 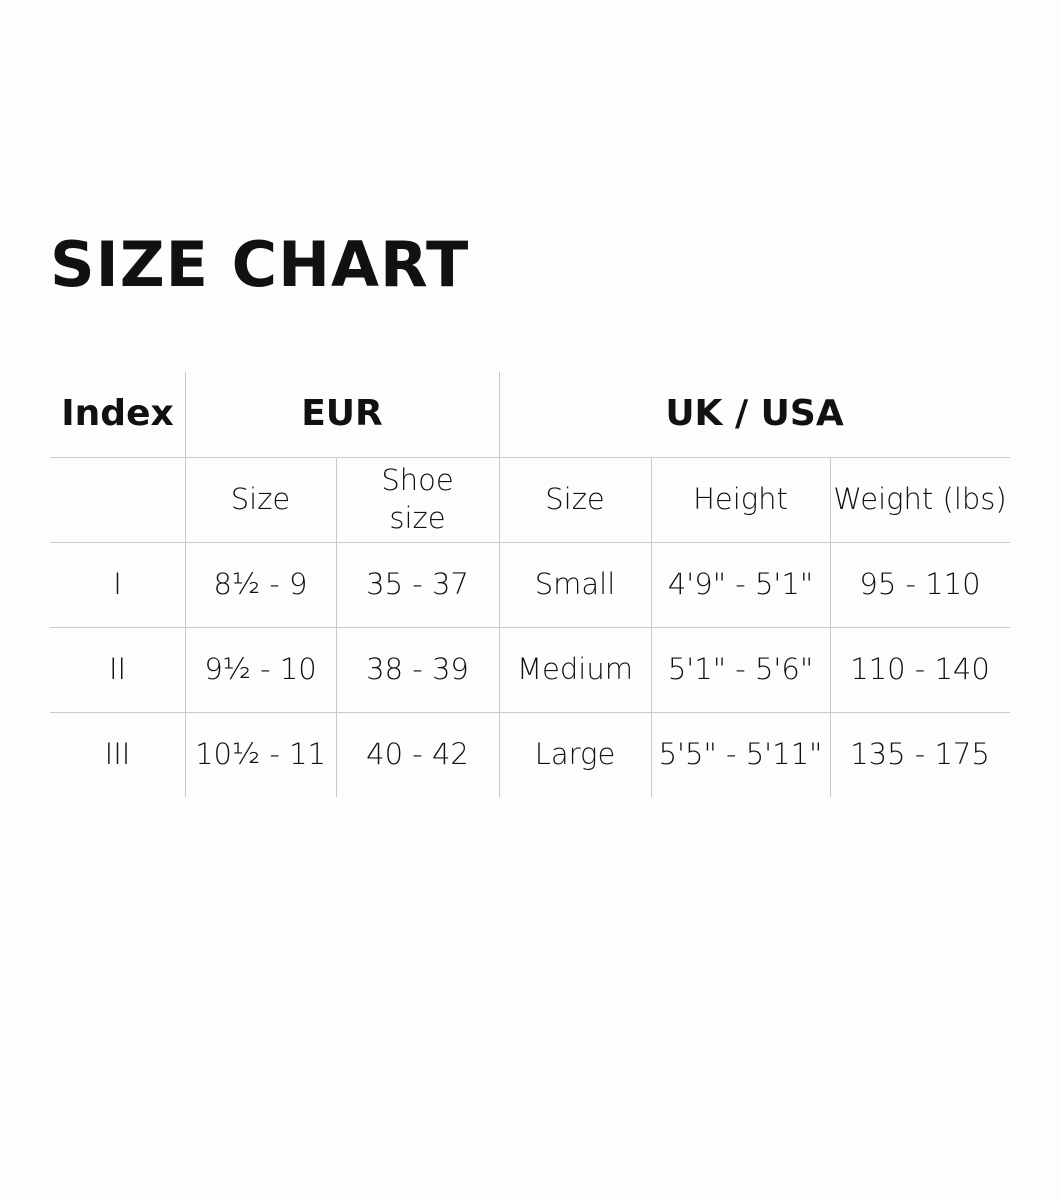 What do you see at coordinates (920, 583) in the screenshot?
I see `table-cell: 95 - 110` at bounding box center [920, 583].